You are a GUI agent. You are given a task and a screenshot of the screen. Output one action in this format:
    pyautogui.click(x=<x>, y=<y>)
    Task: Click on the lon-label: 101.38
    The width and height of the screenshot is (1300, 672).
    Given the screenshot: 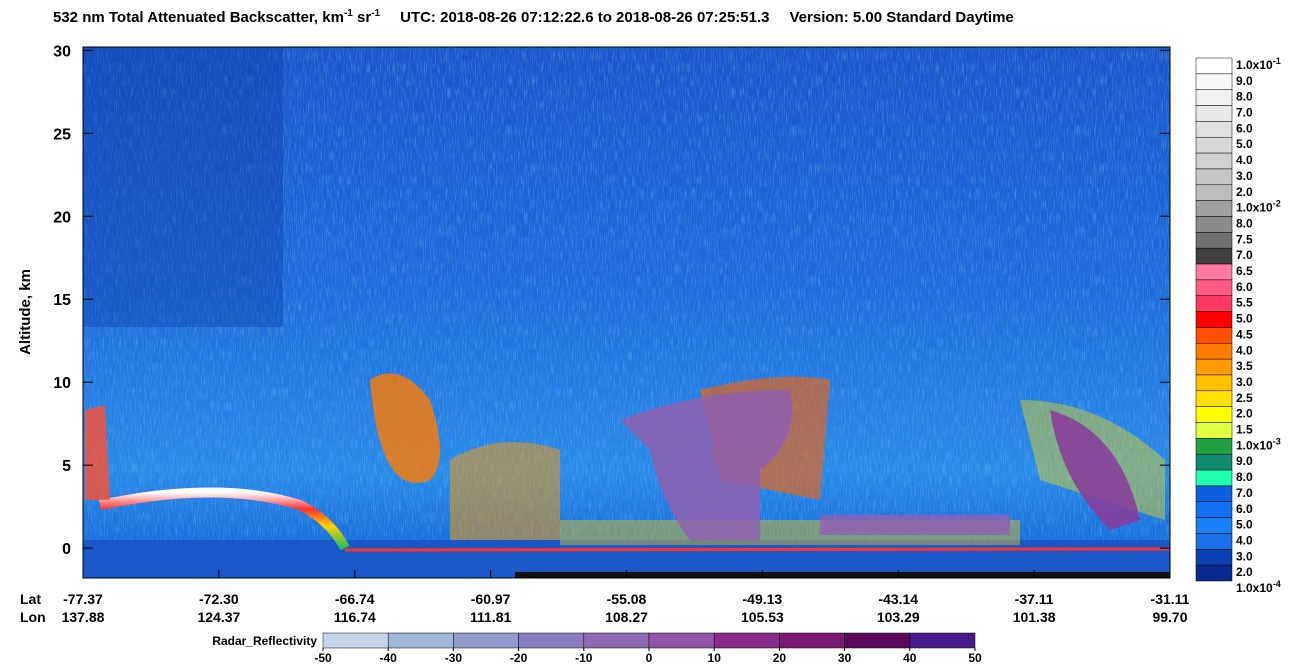 What is the action you would take?
    pyautogui.click(x=1034, y=617)
    